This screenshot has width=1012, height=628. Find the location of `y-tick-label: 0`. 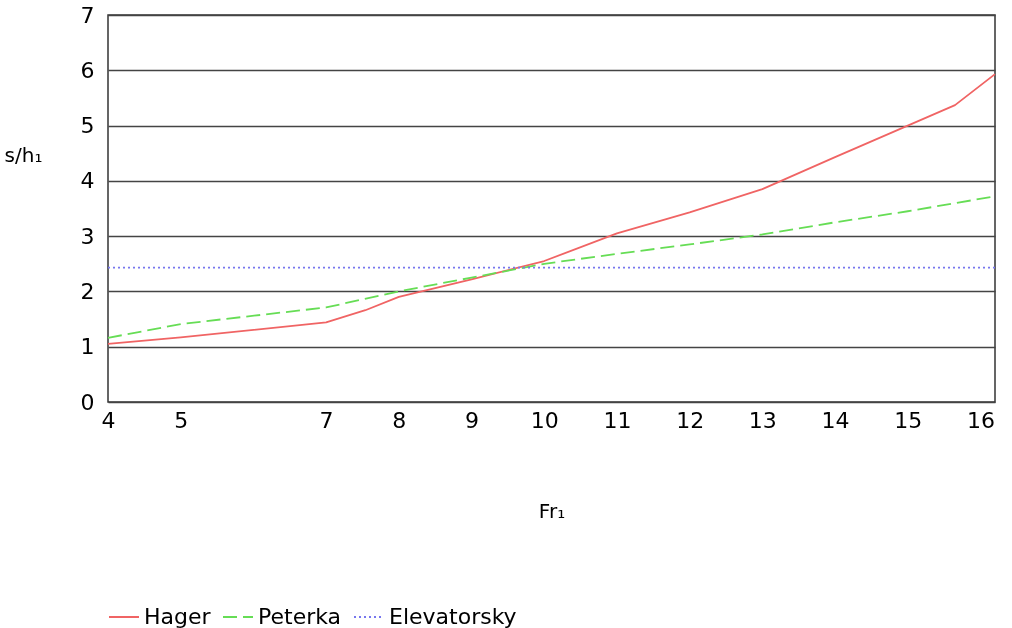

y-tick-label: 0 is located at coordinates (87, 402).